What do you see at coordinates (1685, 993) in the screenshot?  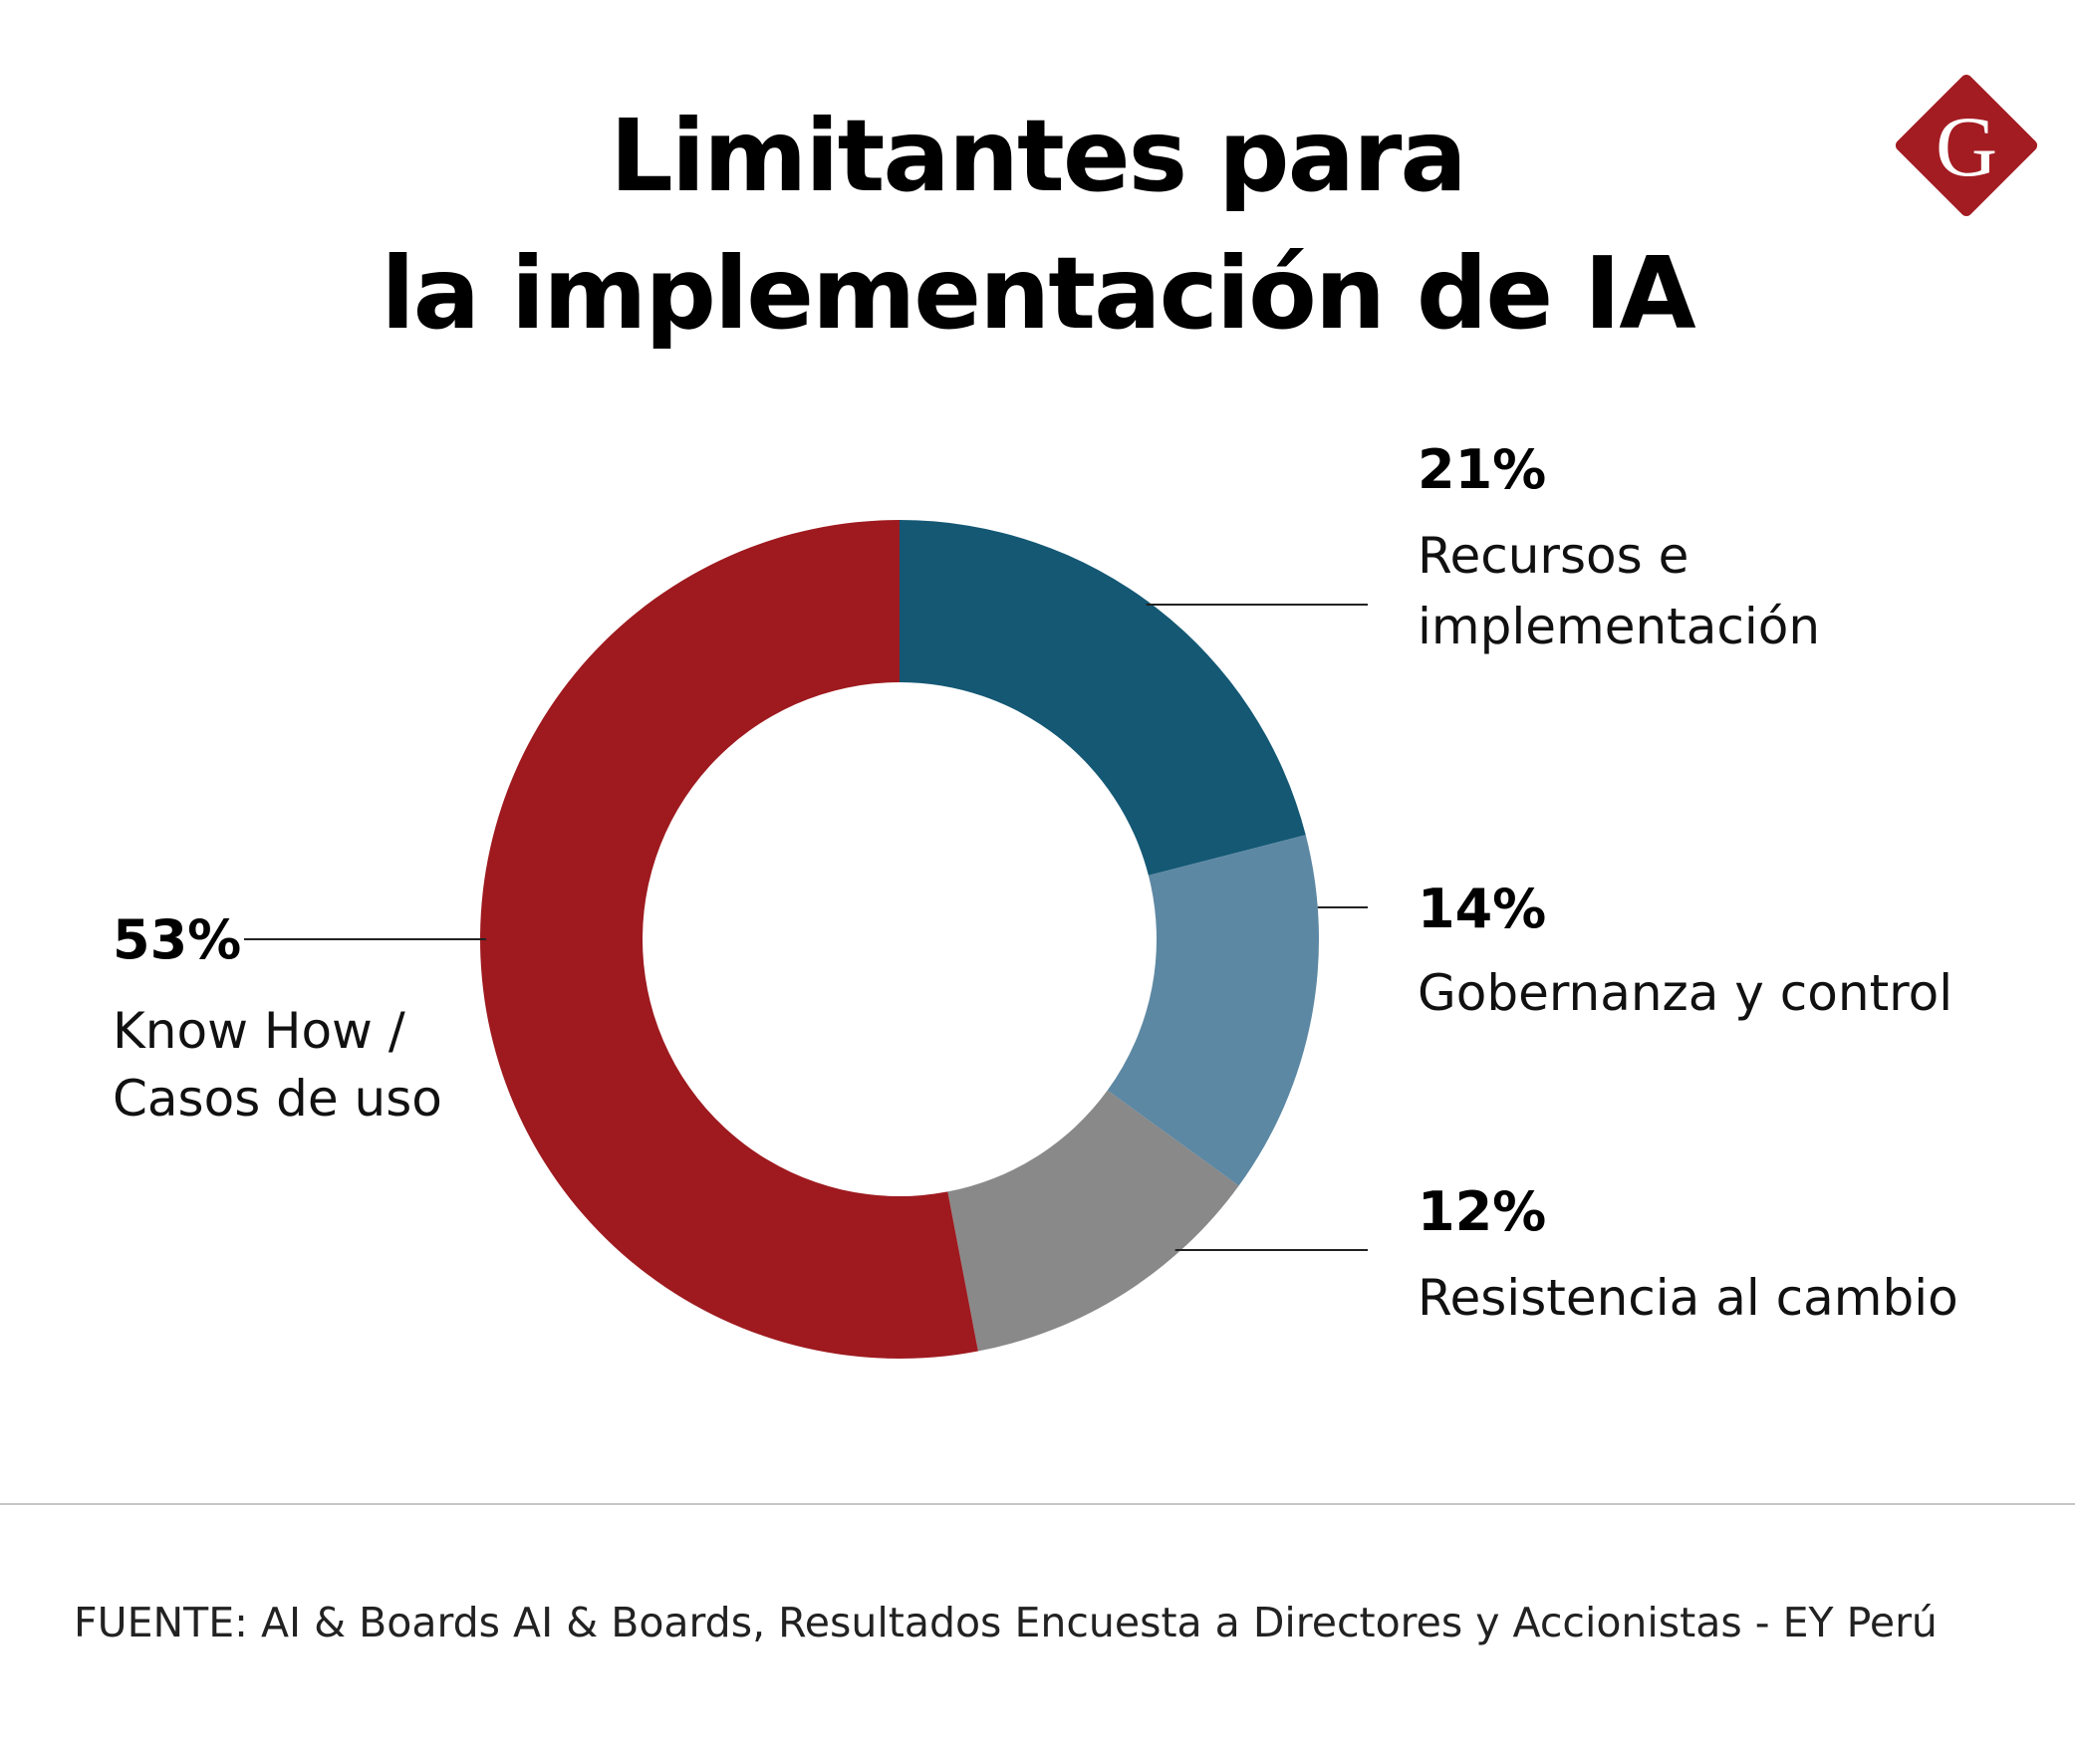 I see `slice-label-2-line-1: Gobernanza y control` at bounding box center [1685, 993].